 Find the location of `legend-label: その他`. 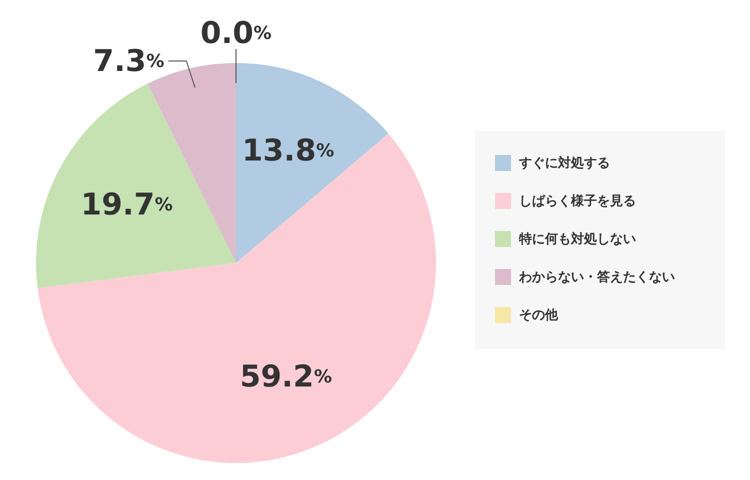

legend-label: その他 is located at coordinates (538, 315).